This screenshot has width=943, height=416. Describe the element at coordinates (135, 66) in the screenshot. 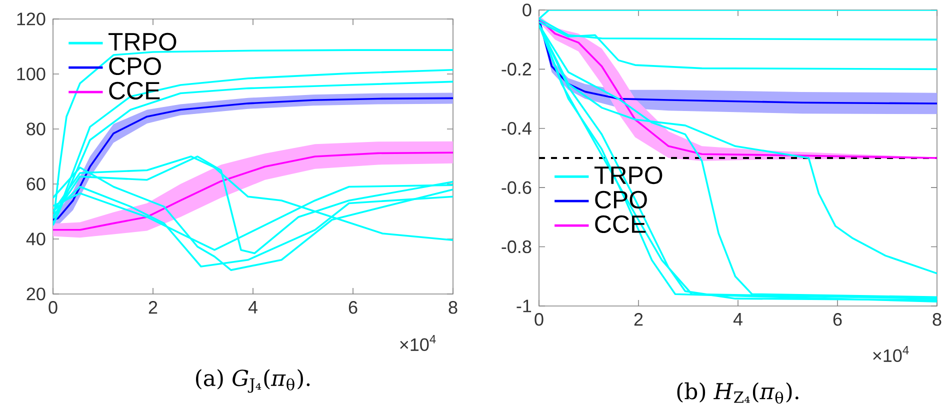

I see `legend-label: CPO` at that location.